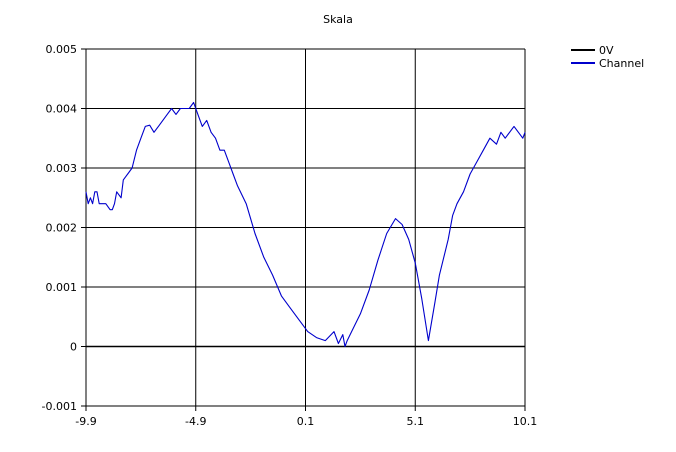 This screenshot has height=452, width=676. I want to click on y-tick-label: -0.001, so click(59, 406).